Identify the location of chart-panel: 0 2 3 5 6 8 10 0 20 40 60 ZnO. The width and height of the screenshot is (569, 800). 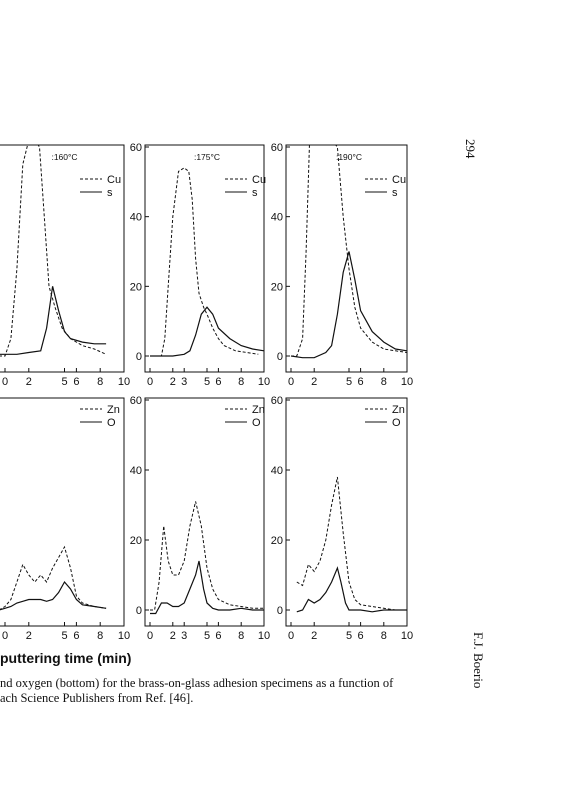
(200, 518).